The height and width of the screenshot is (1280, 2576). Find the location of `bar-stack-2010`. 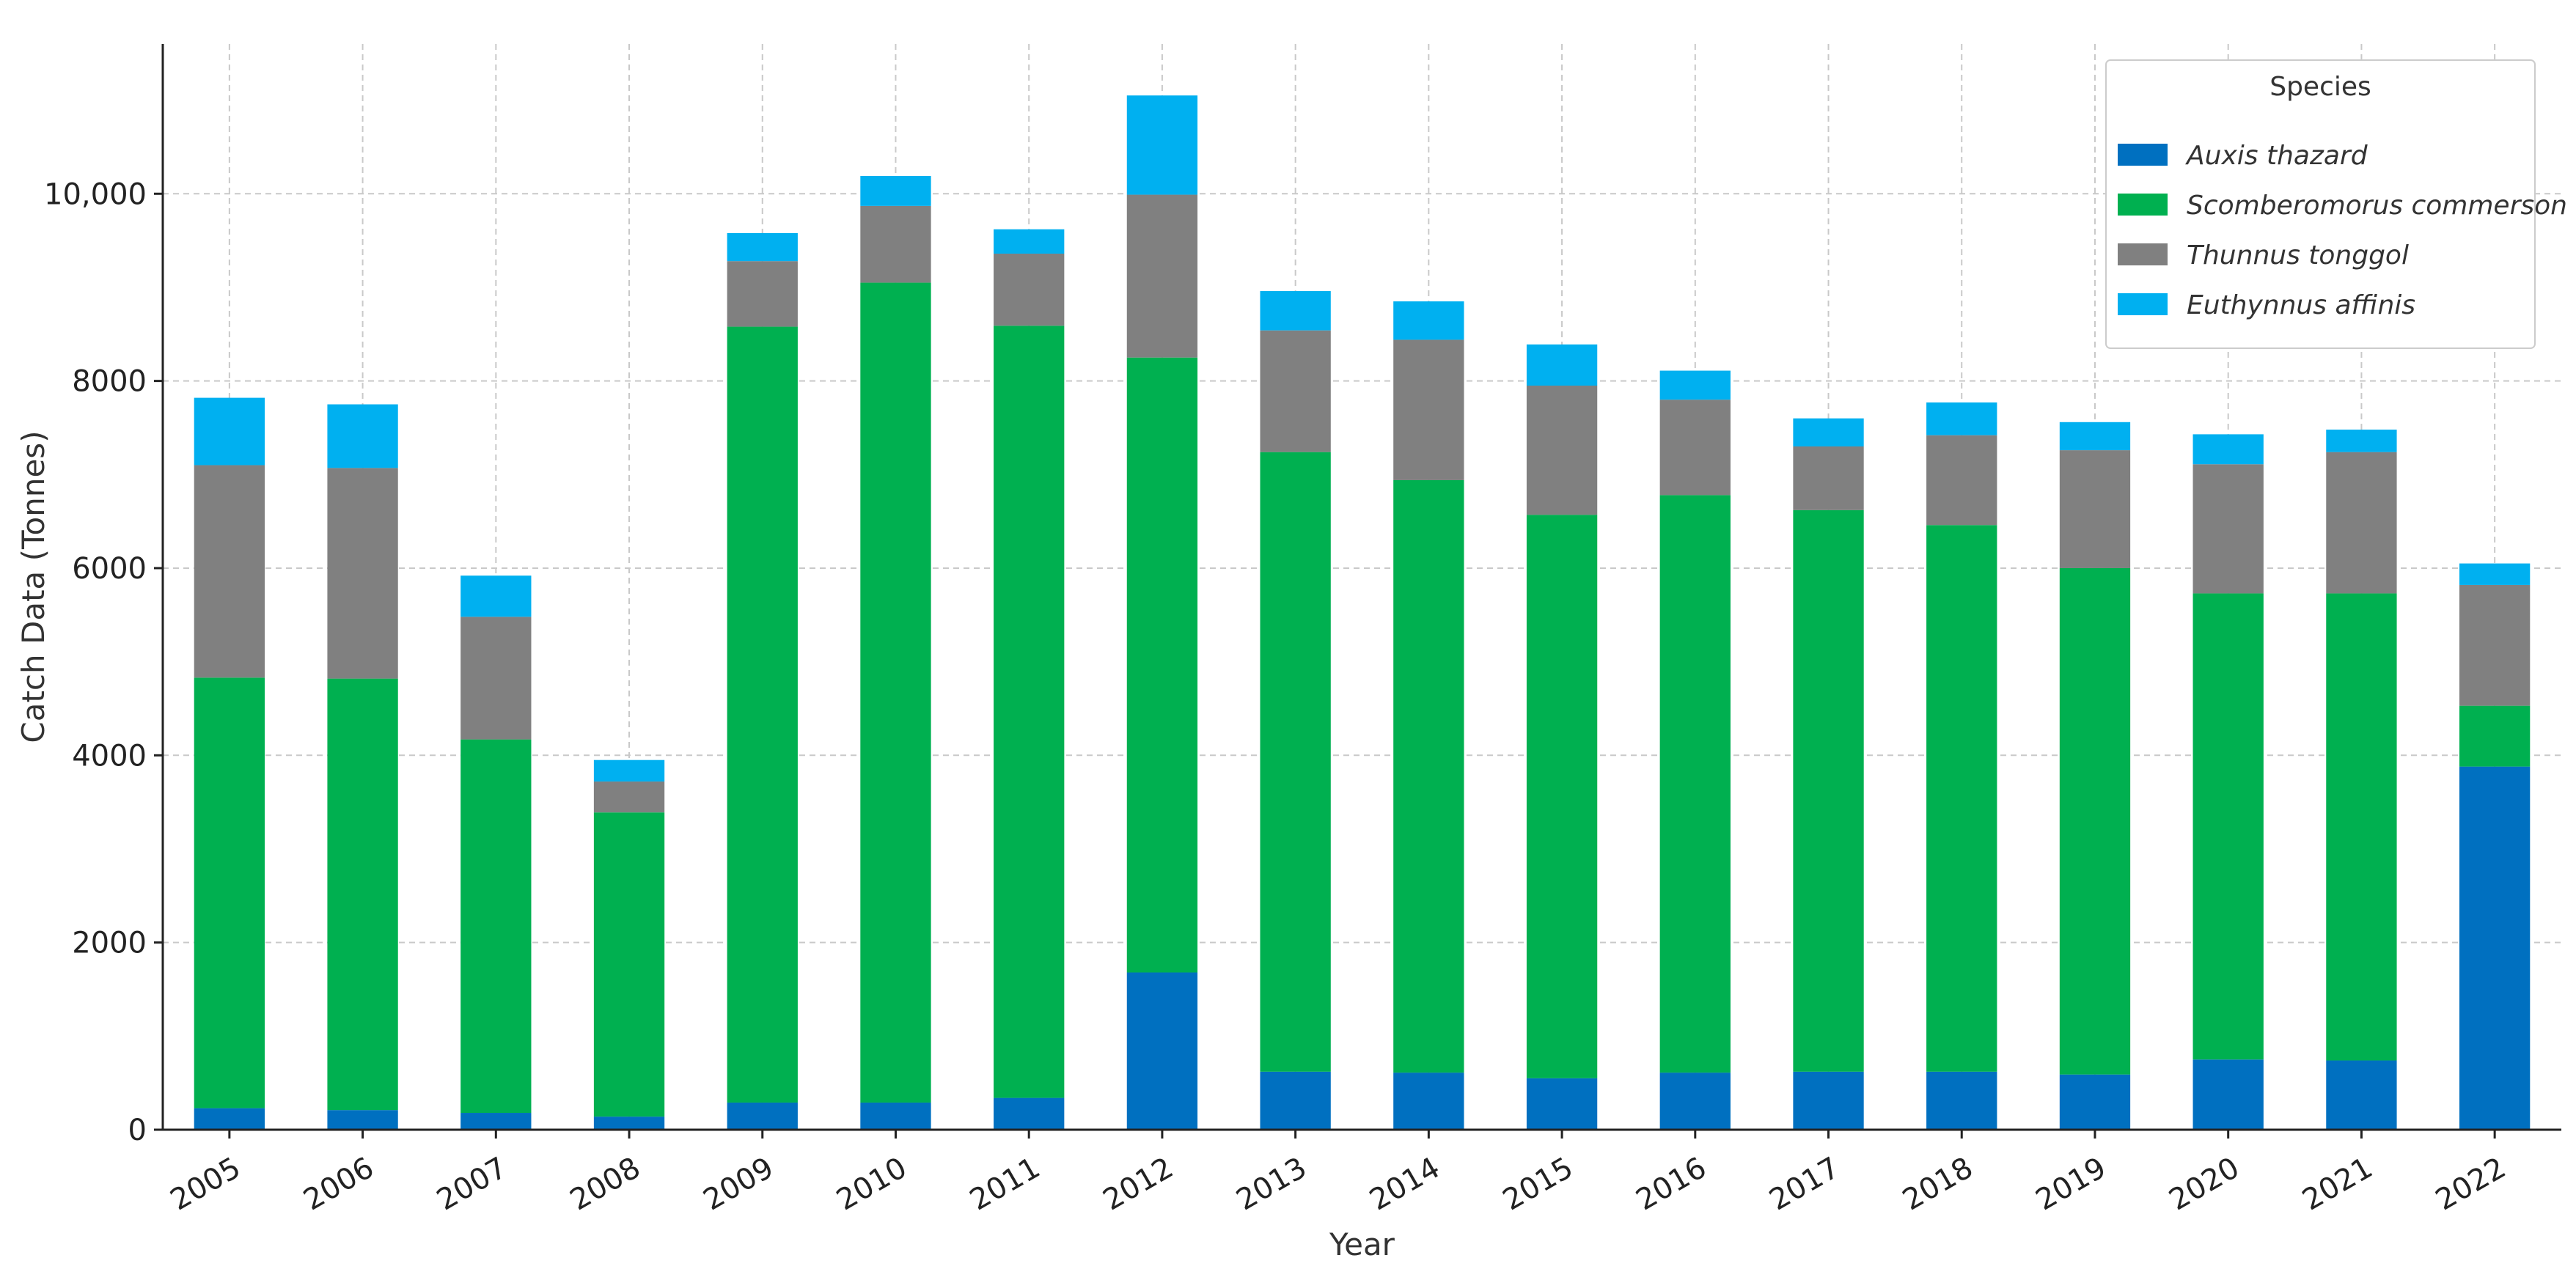

bar-stack-2010 is located at coordinates (896, 653).